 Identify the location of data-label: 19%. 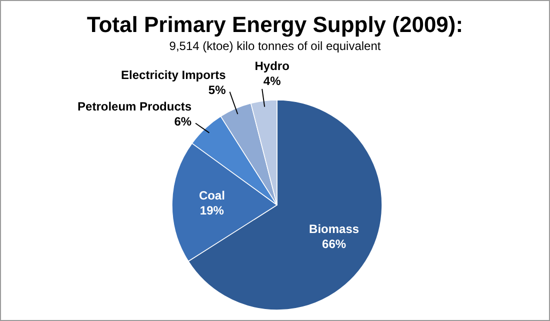
(212, 210).